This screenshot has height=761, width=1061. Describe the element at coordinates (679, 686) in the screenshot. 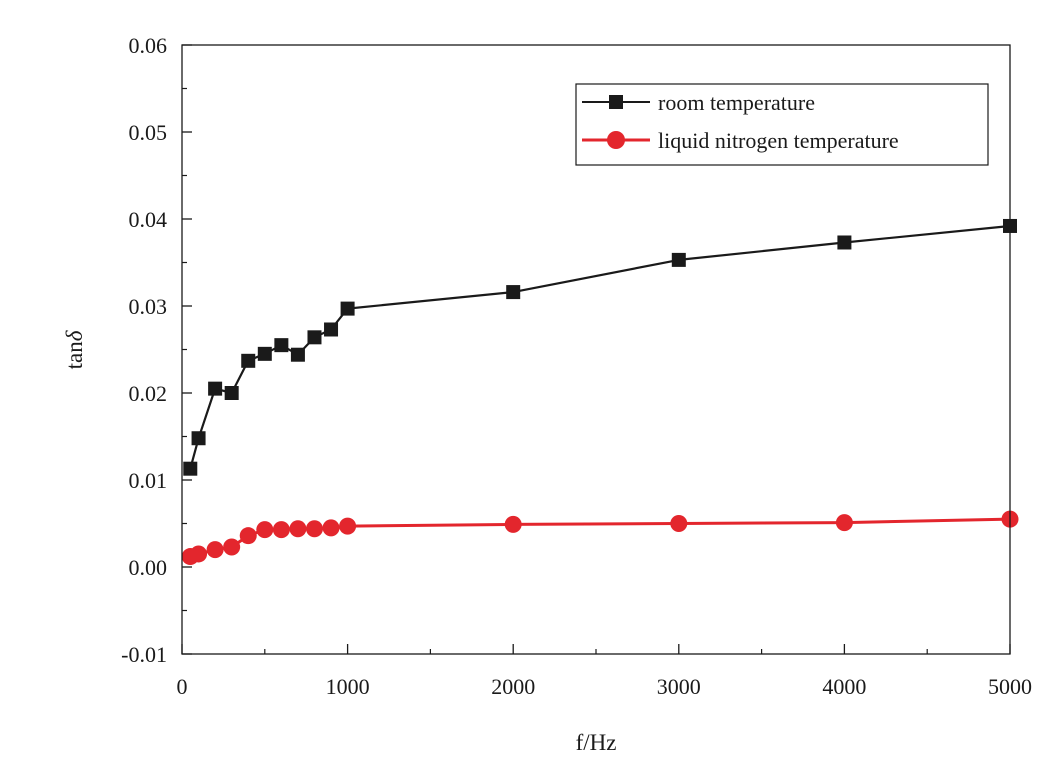

I see `x-tick-label-3: 3000` at that location.